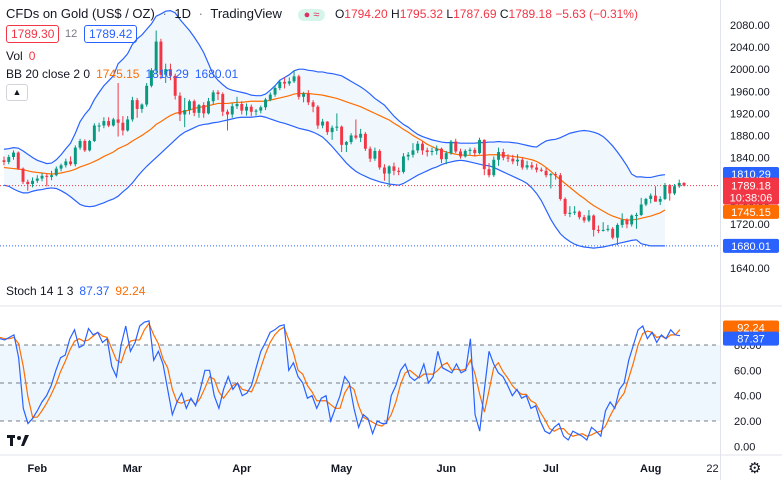 This screenshot has height=480, width=782. What do you see at coordinates (421, 14) in the screenshot?
I see `high-value: 1795.32` at bounding box center [421, 14].